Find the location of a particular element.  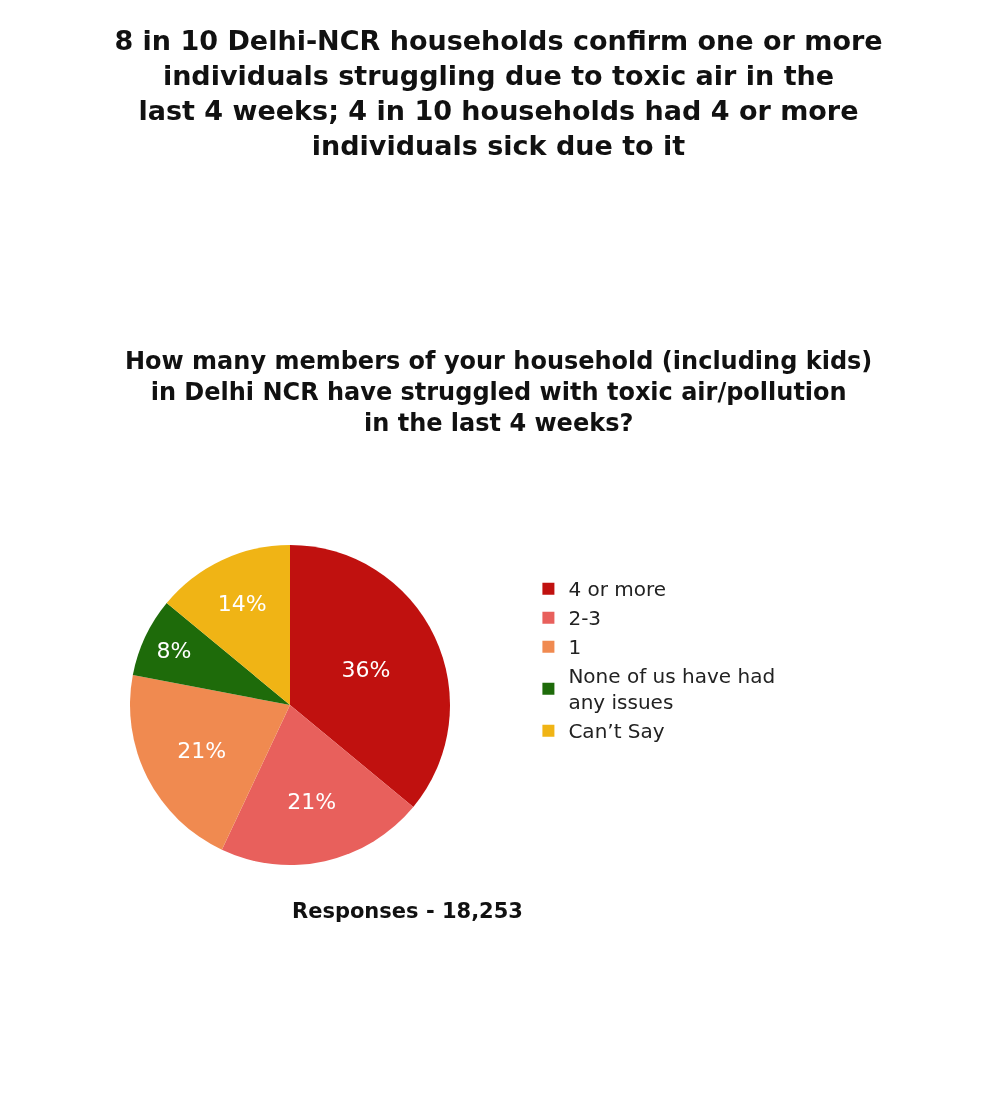

legend-label: 4 or more is located at coordinates (617, 589).